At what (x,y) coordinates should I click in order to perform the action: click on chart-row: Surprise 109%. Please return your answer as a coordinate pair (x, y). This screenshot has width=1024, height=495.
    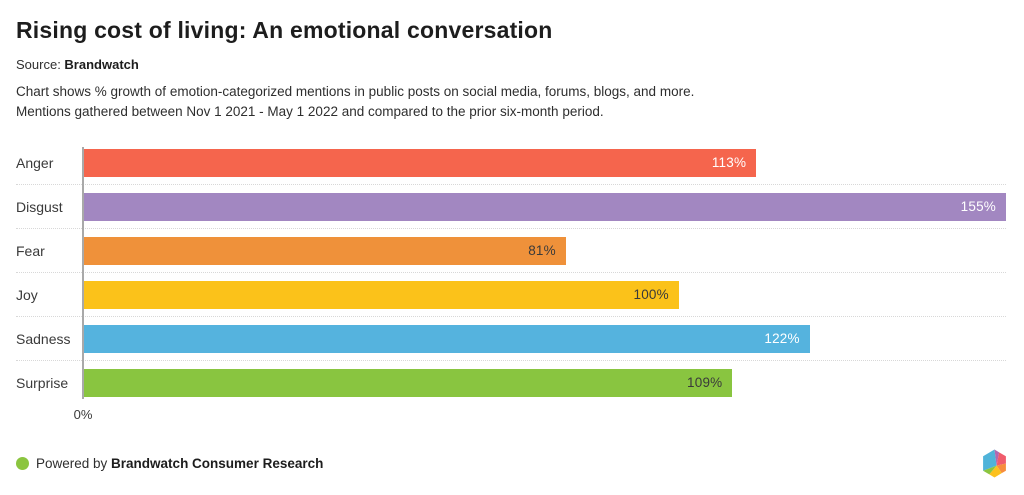
    Looking at the image, I should click on (511, 382).